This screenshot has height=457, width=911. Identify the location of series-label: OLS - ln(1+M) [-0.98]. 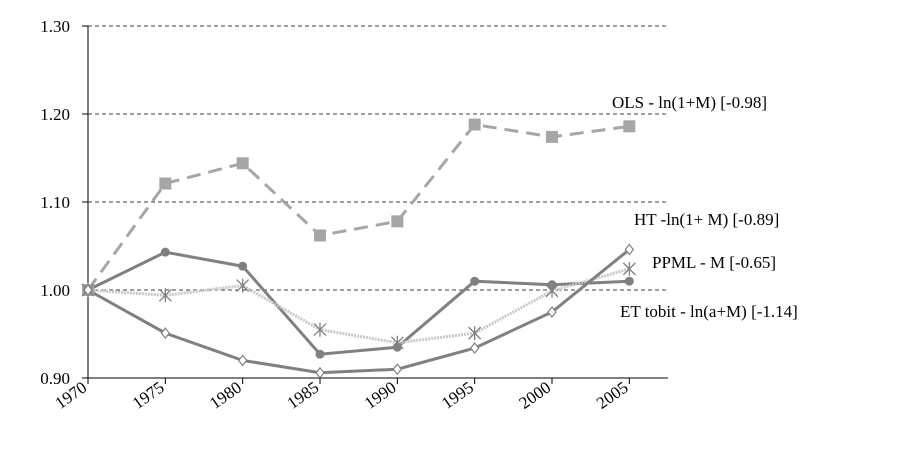
(689, 102).